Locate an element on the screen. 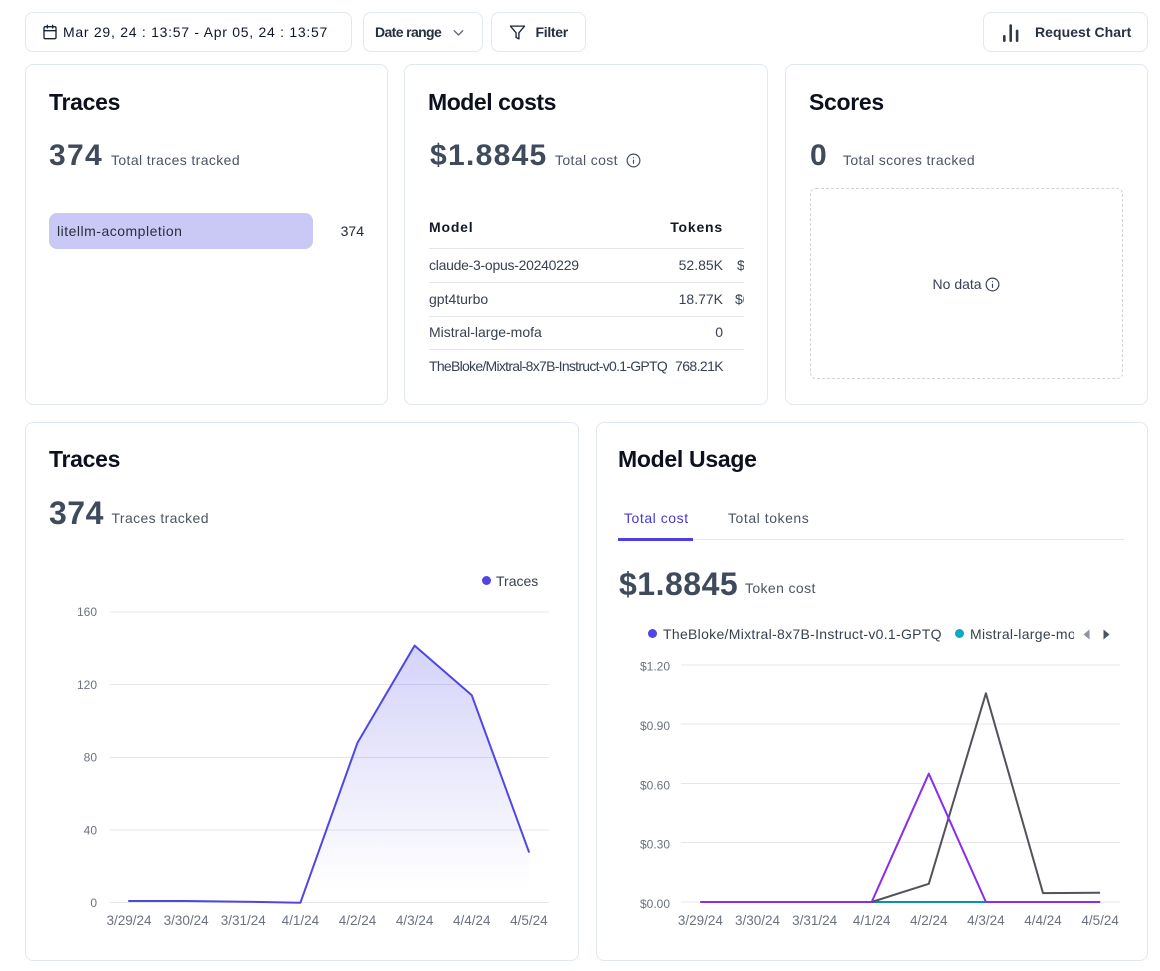 The width and height of the screenshot is (1160, 971). svg-text: 160 is located at coordinates (87, 612).